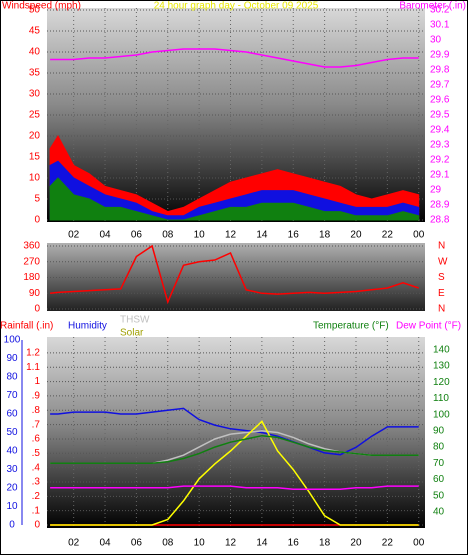  I want to click on y-tick-label: 1, so click(37, 381).